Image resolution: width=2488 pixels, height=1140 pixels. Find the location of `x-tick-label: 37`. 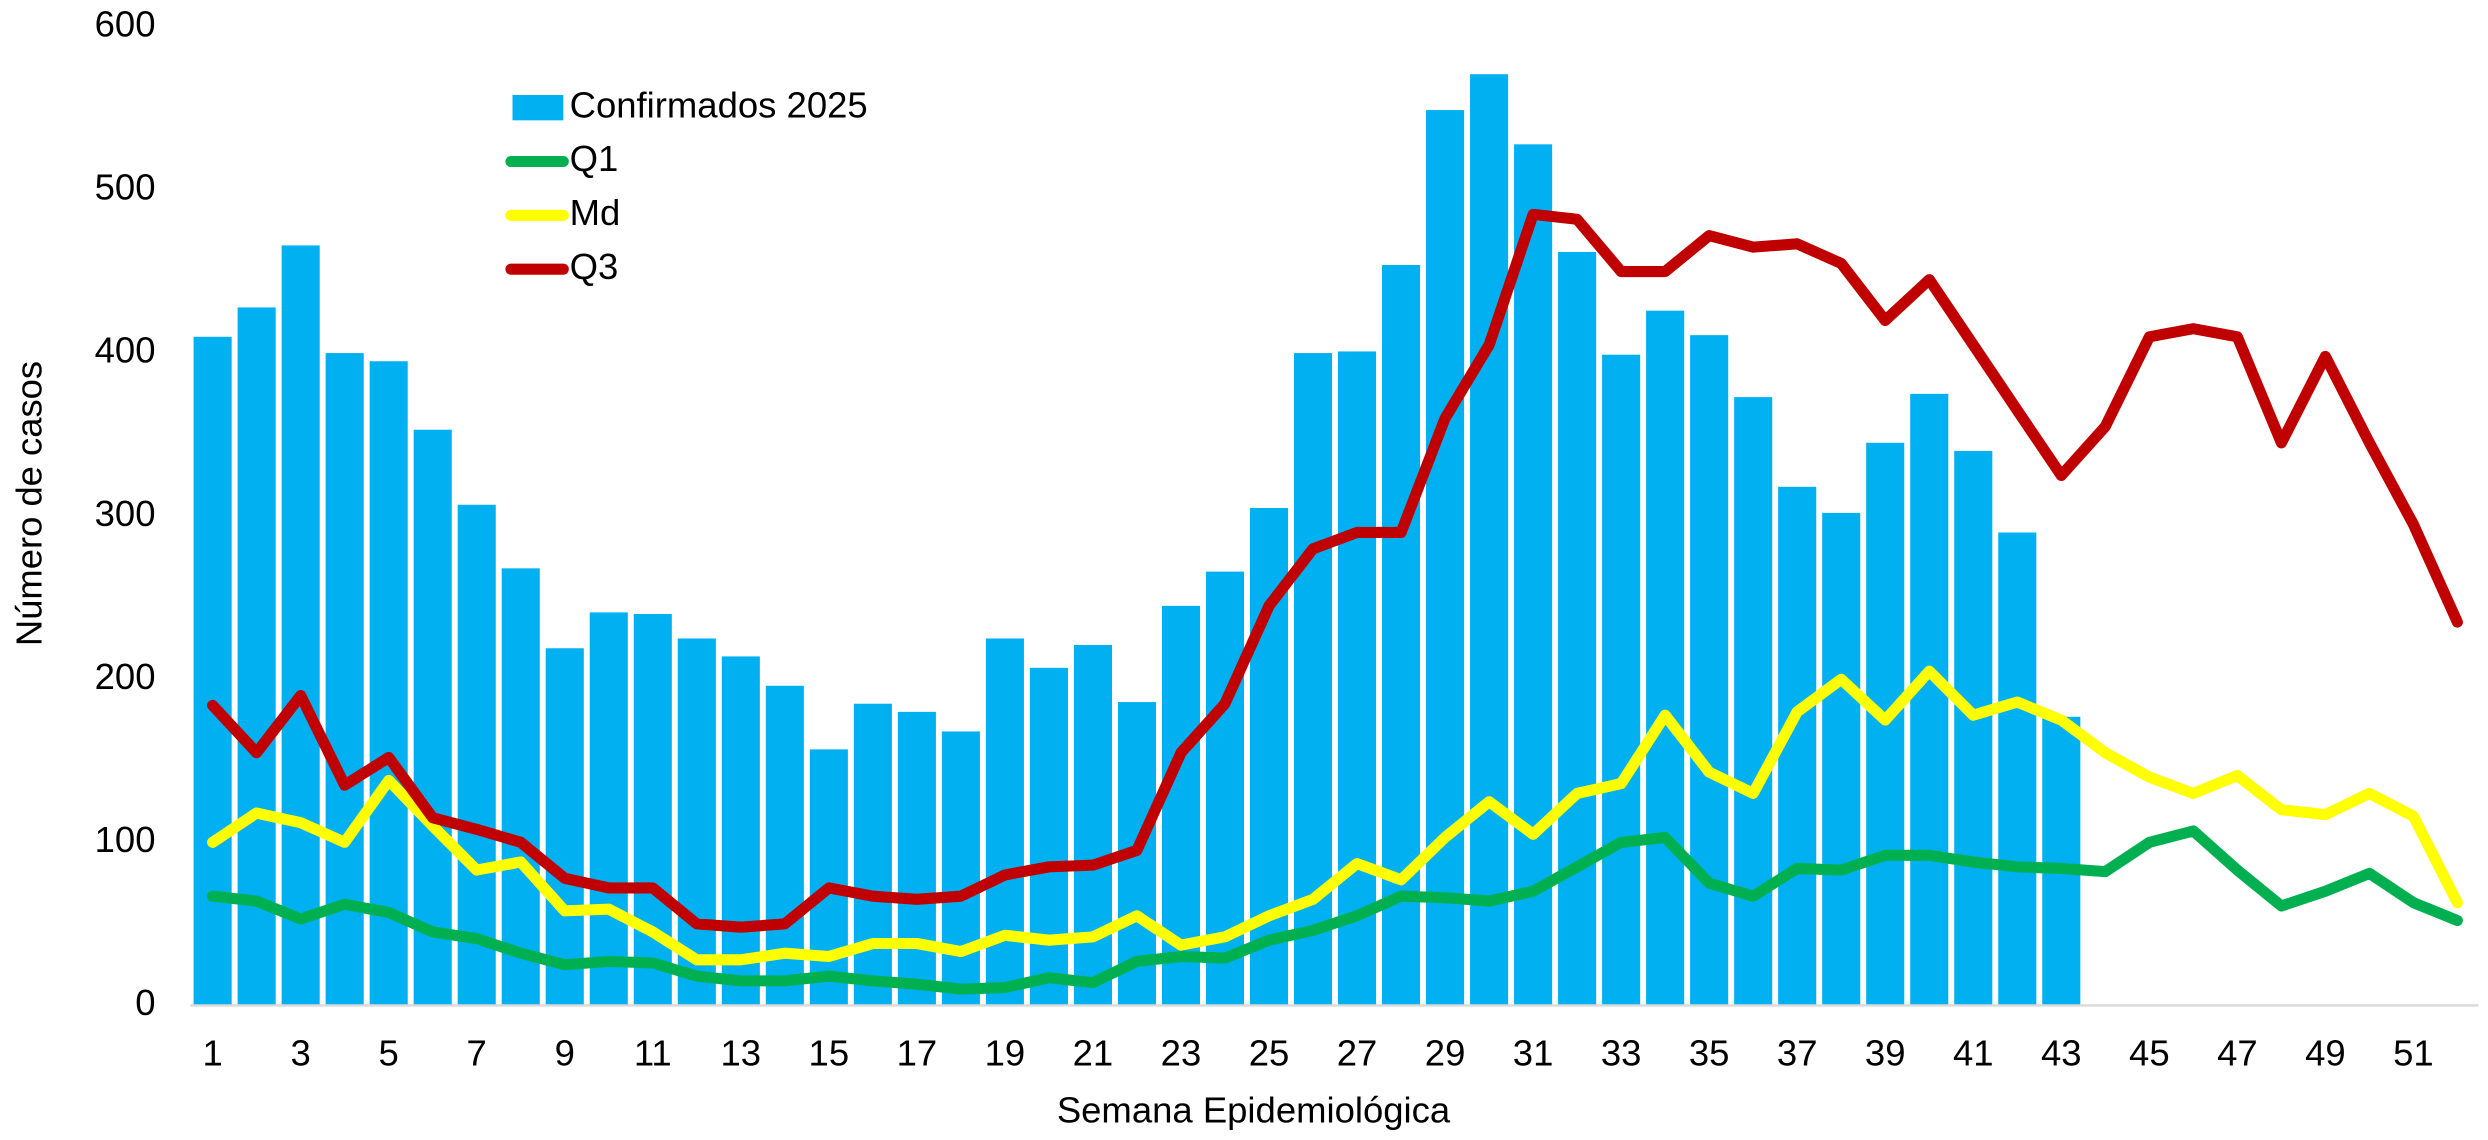

x-tick-label: 37 is located at coordinates (1797, 1053).